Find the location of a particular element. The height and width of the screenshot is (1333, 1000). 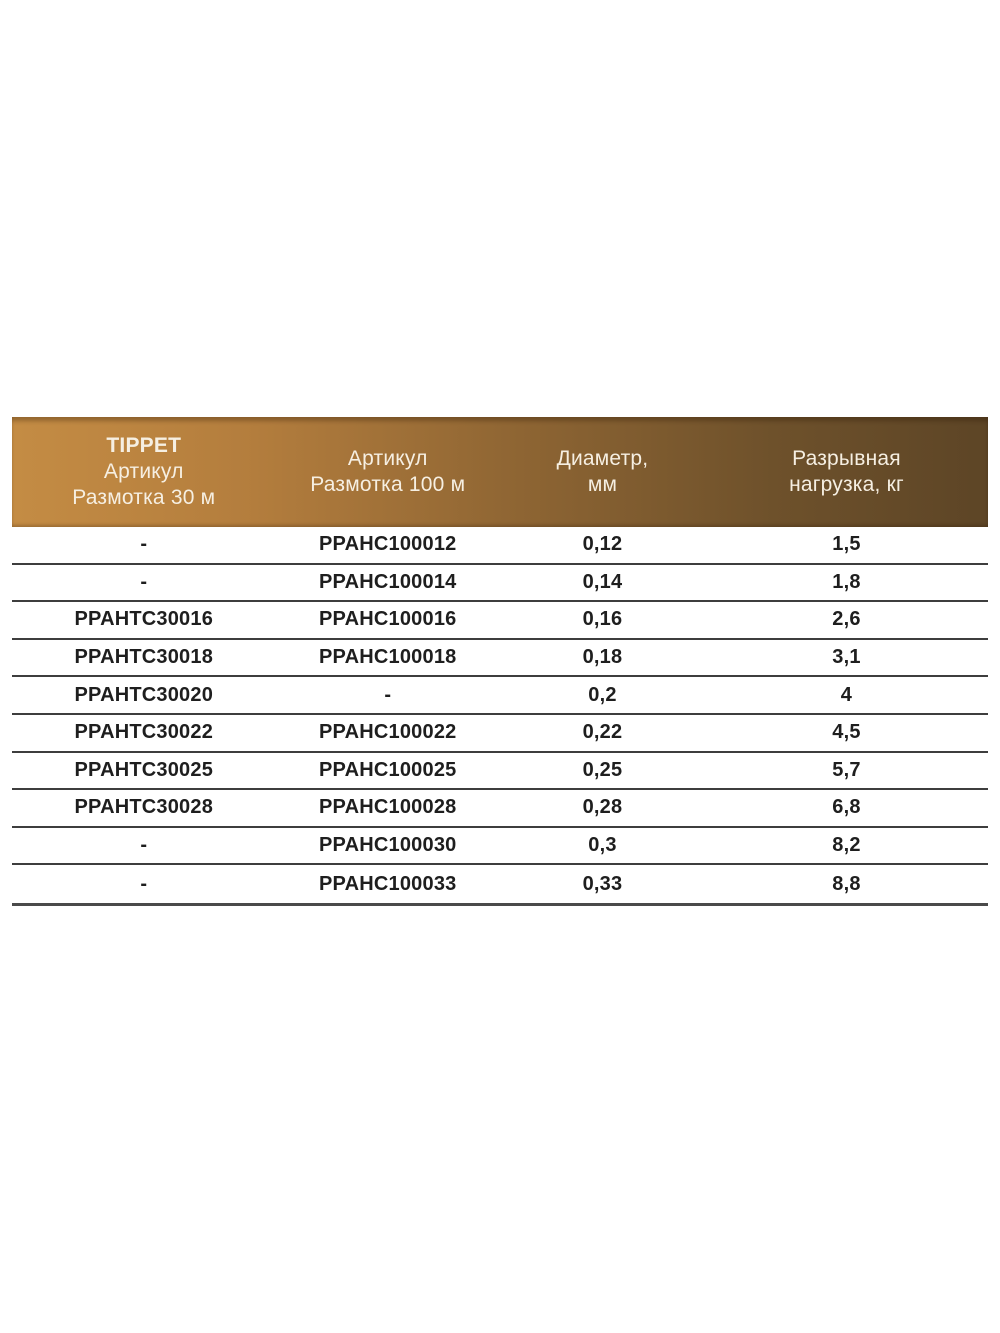

column-header-line: Разрывная is located at coordinates (846, 458).